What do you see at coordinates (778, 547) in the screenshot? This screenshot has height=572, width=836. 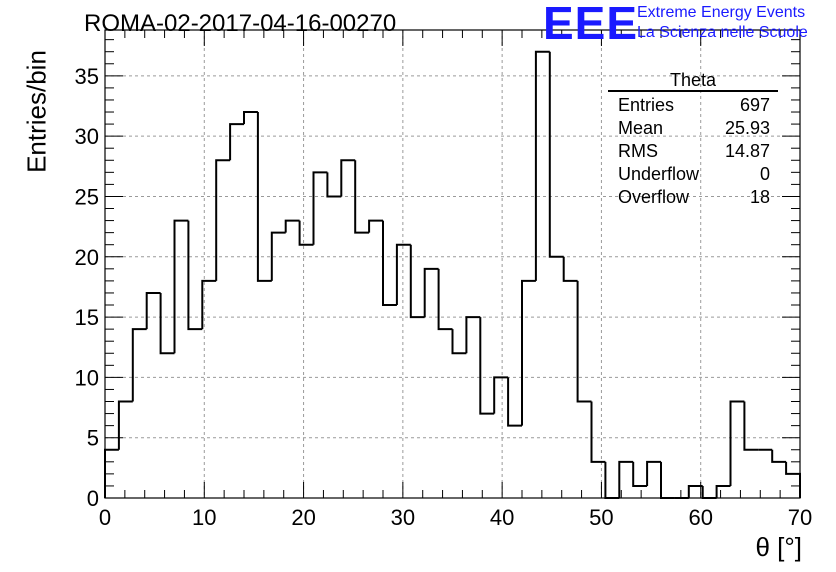 I see `x-axis-label: θ [°]` at bounding box center [778, 547].